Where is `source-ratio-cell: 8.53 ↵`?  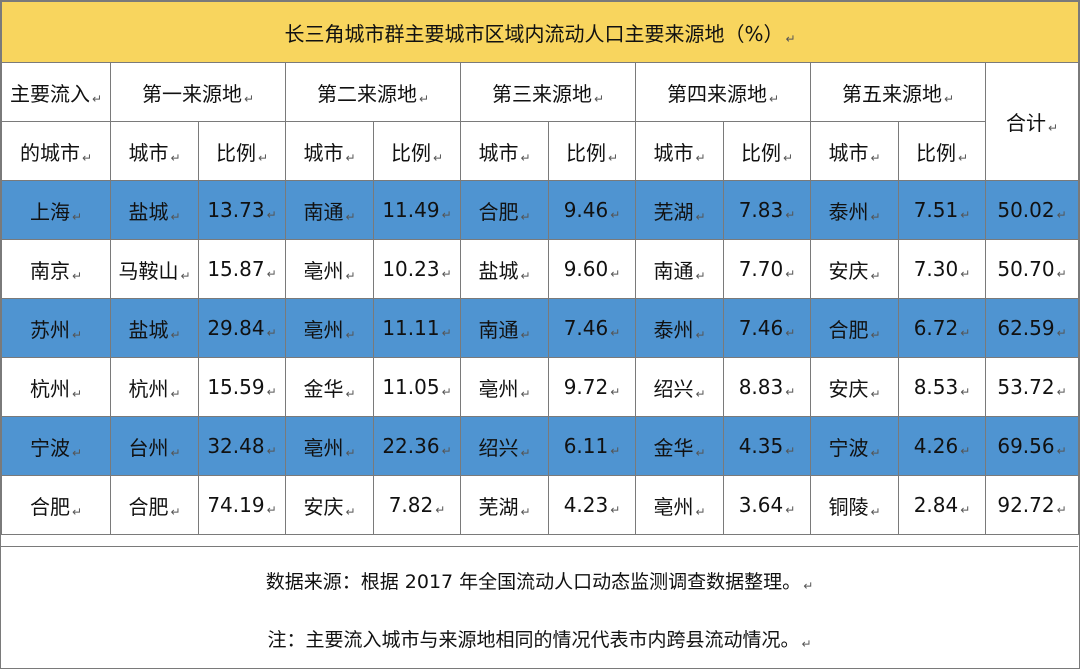
source-ratio-cell: 8.53 ↵ is located at coordinates (942, 387).